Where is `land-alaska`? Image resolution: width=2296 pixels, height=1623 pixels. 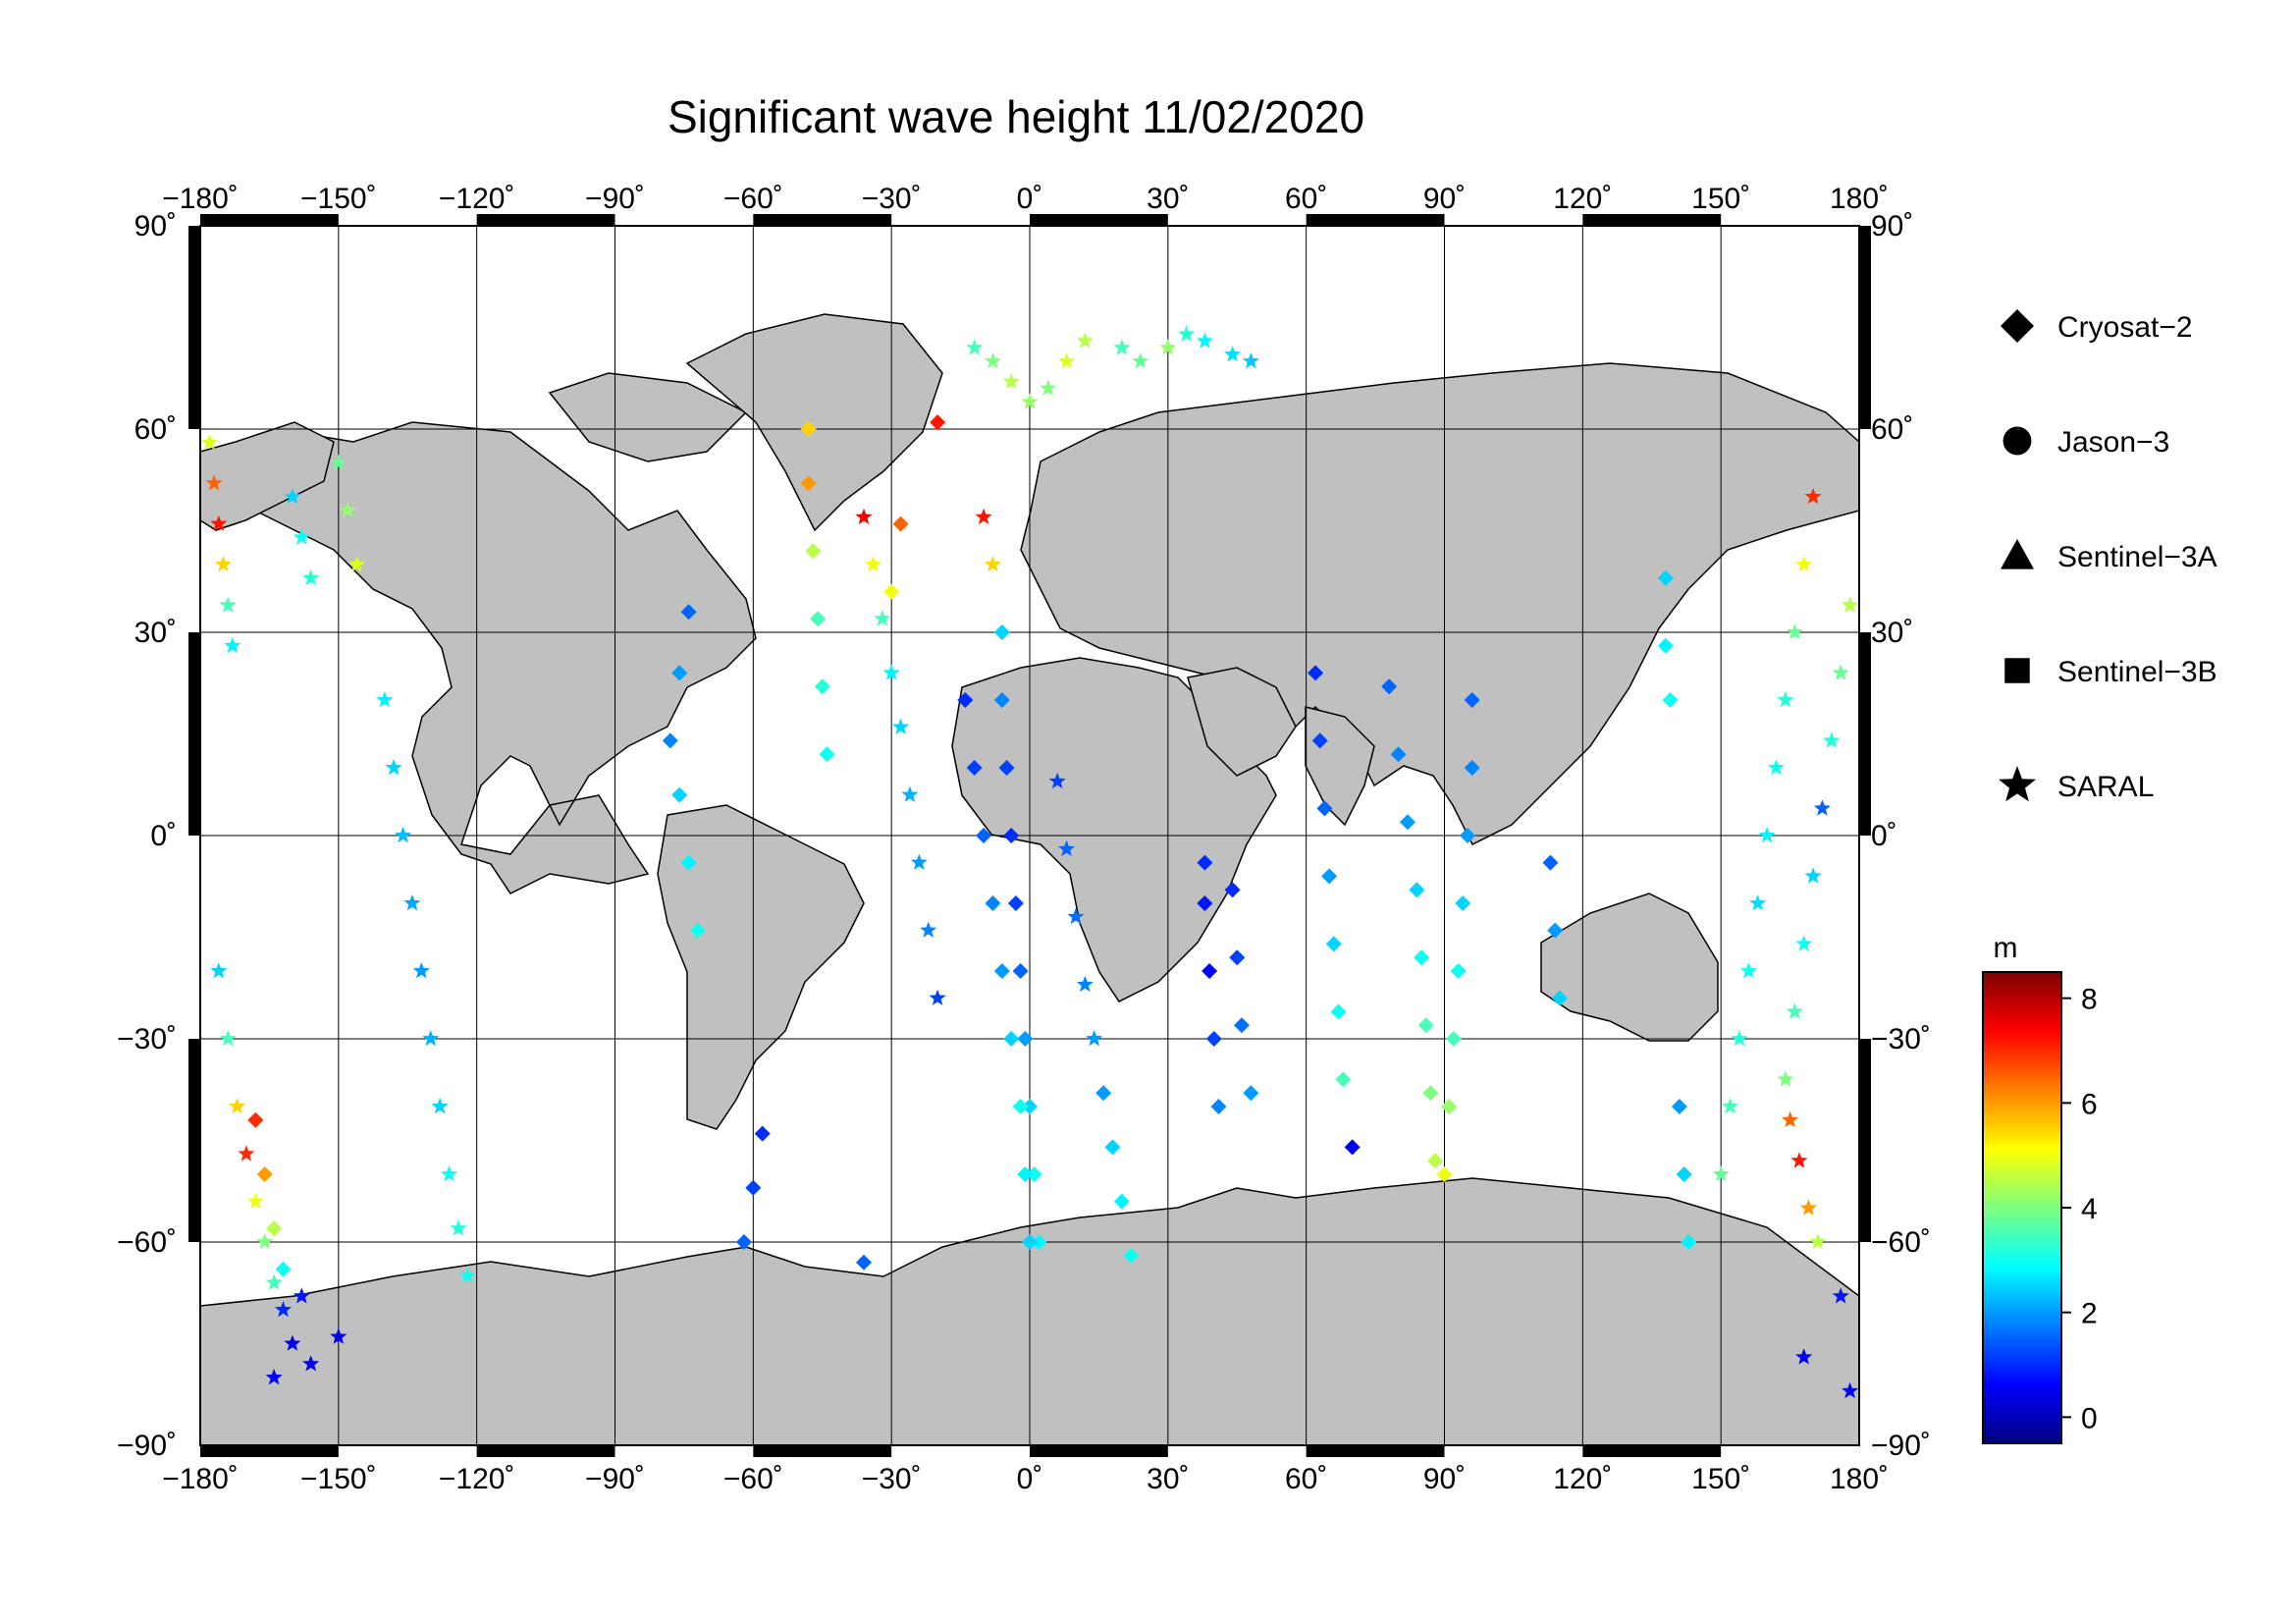
land-alaska is located at coordinates (267, 476).